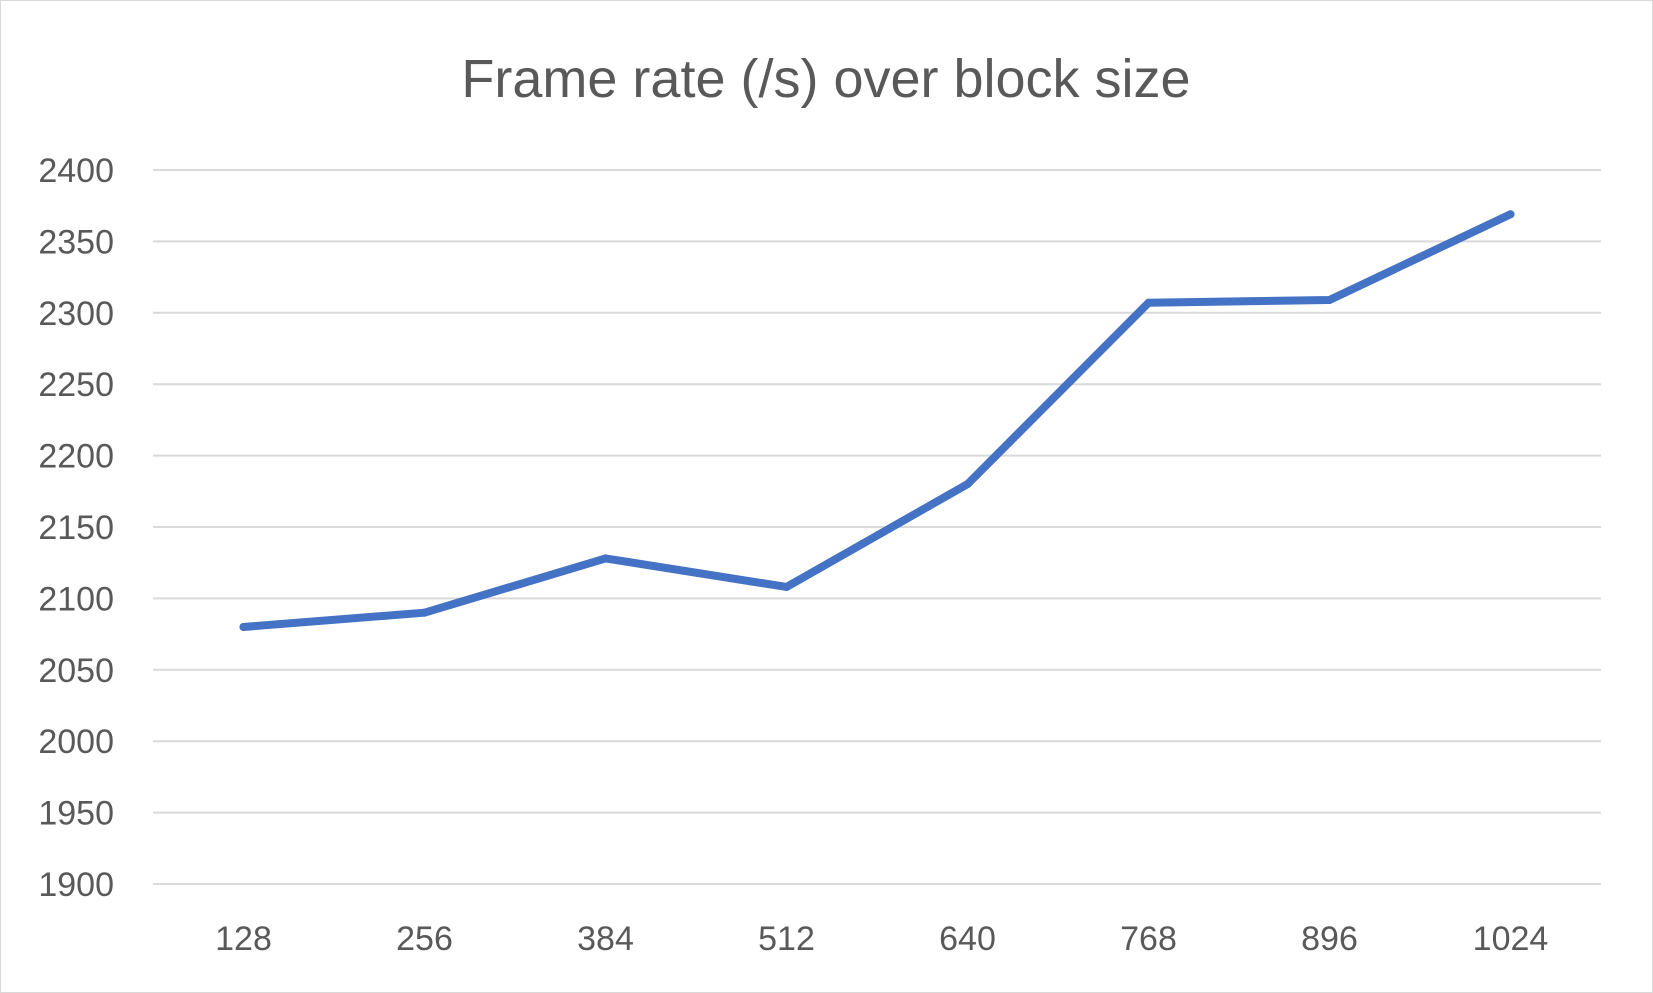 Image resolution: width=1653 pixels, height=993 pixels. I want to click on y-tick-label: 2300, so click(76, 314).